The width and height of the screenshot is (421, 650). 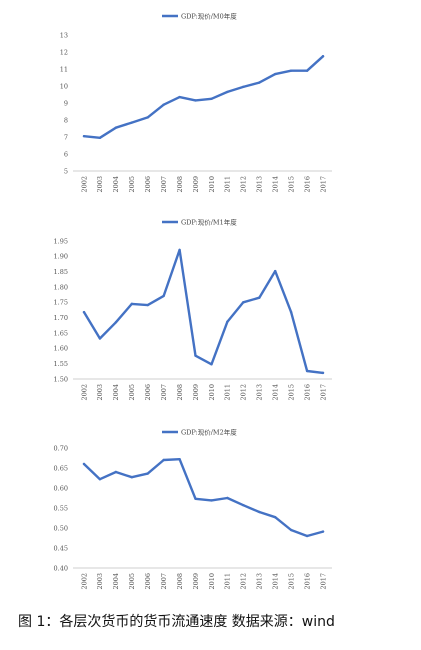 What do you see at coordinates (64, 86) in the screenshot?
I see `y-tick-label: 10` at bounding box center [64, 86].